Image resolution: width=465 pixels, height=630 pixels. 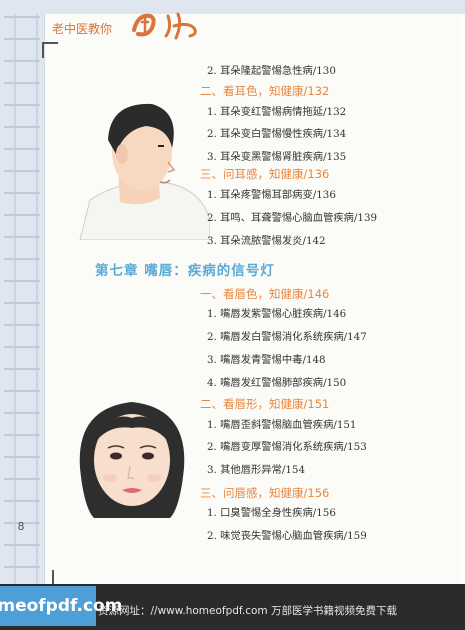 I want to click on toc-entry: 1. 嘴唇发紫警惕心脏疾病/146, so click(x=277, y=314).